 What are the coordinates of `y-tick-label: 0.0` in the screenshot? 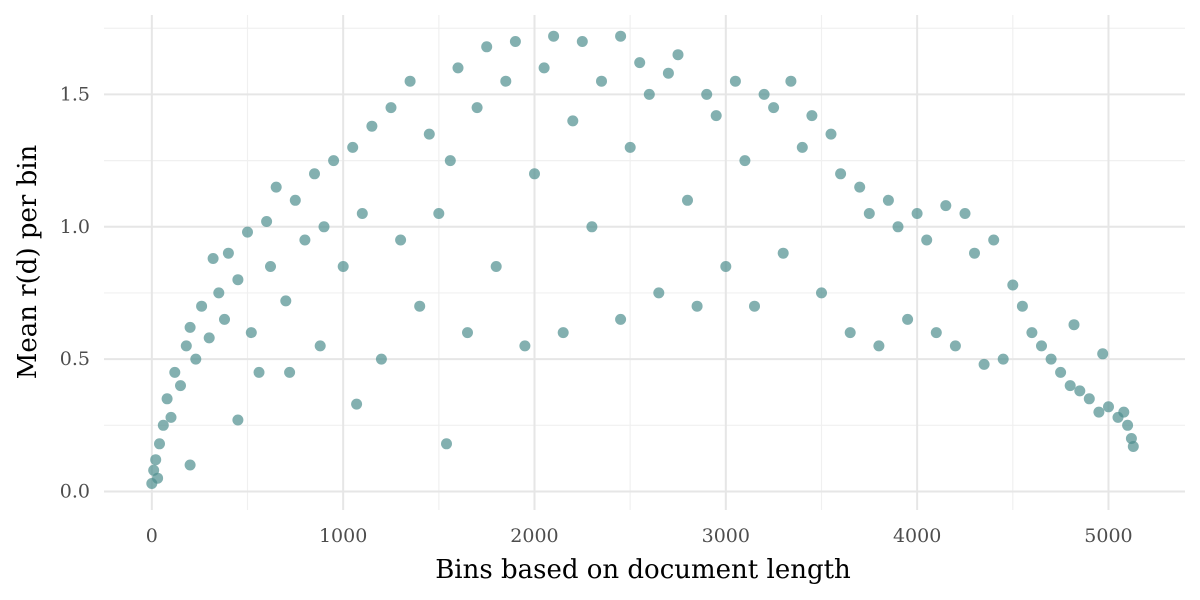 It's located at (75, 491).